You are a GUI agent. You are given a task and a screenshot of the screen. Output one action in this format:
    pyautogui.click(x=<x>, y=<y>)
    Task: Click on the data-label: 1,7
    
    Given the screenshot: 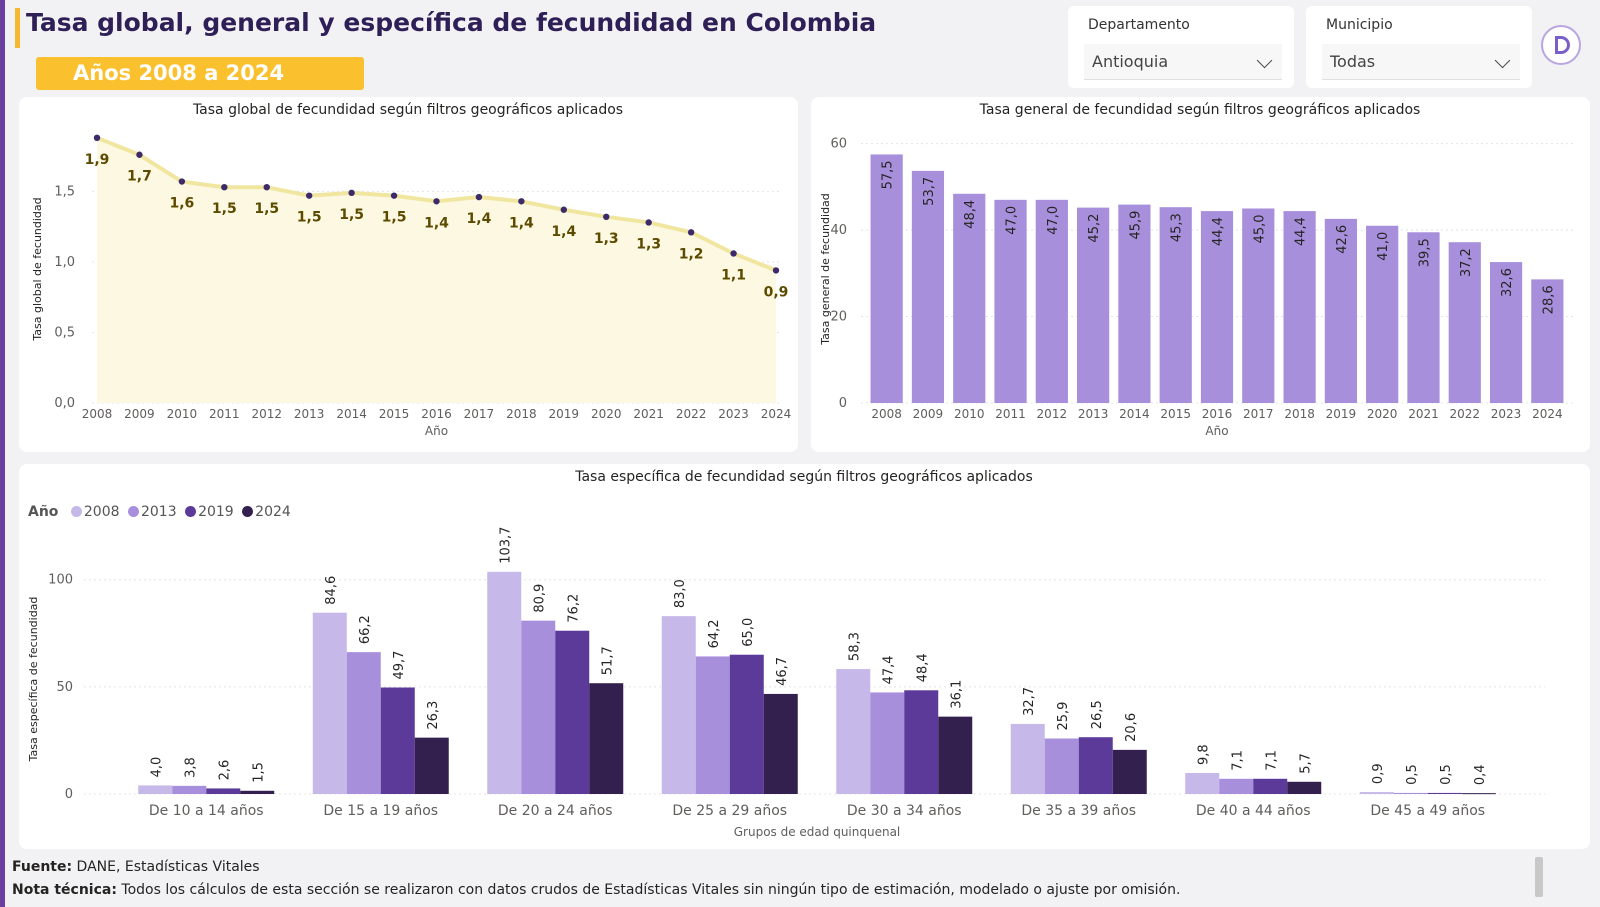 What is the action you would take?
    pyautogui.click(x=139, y=177)
    